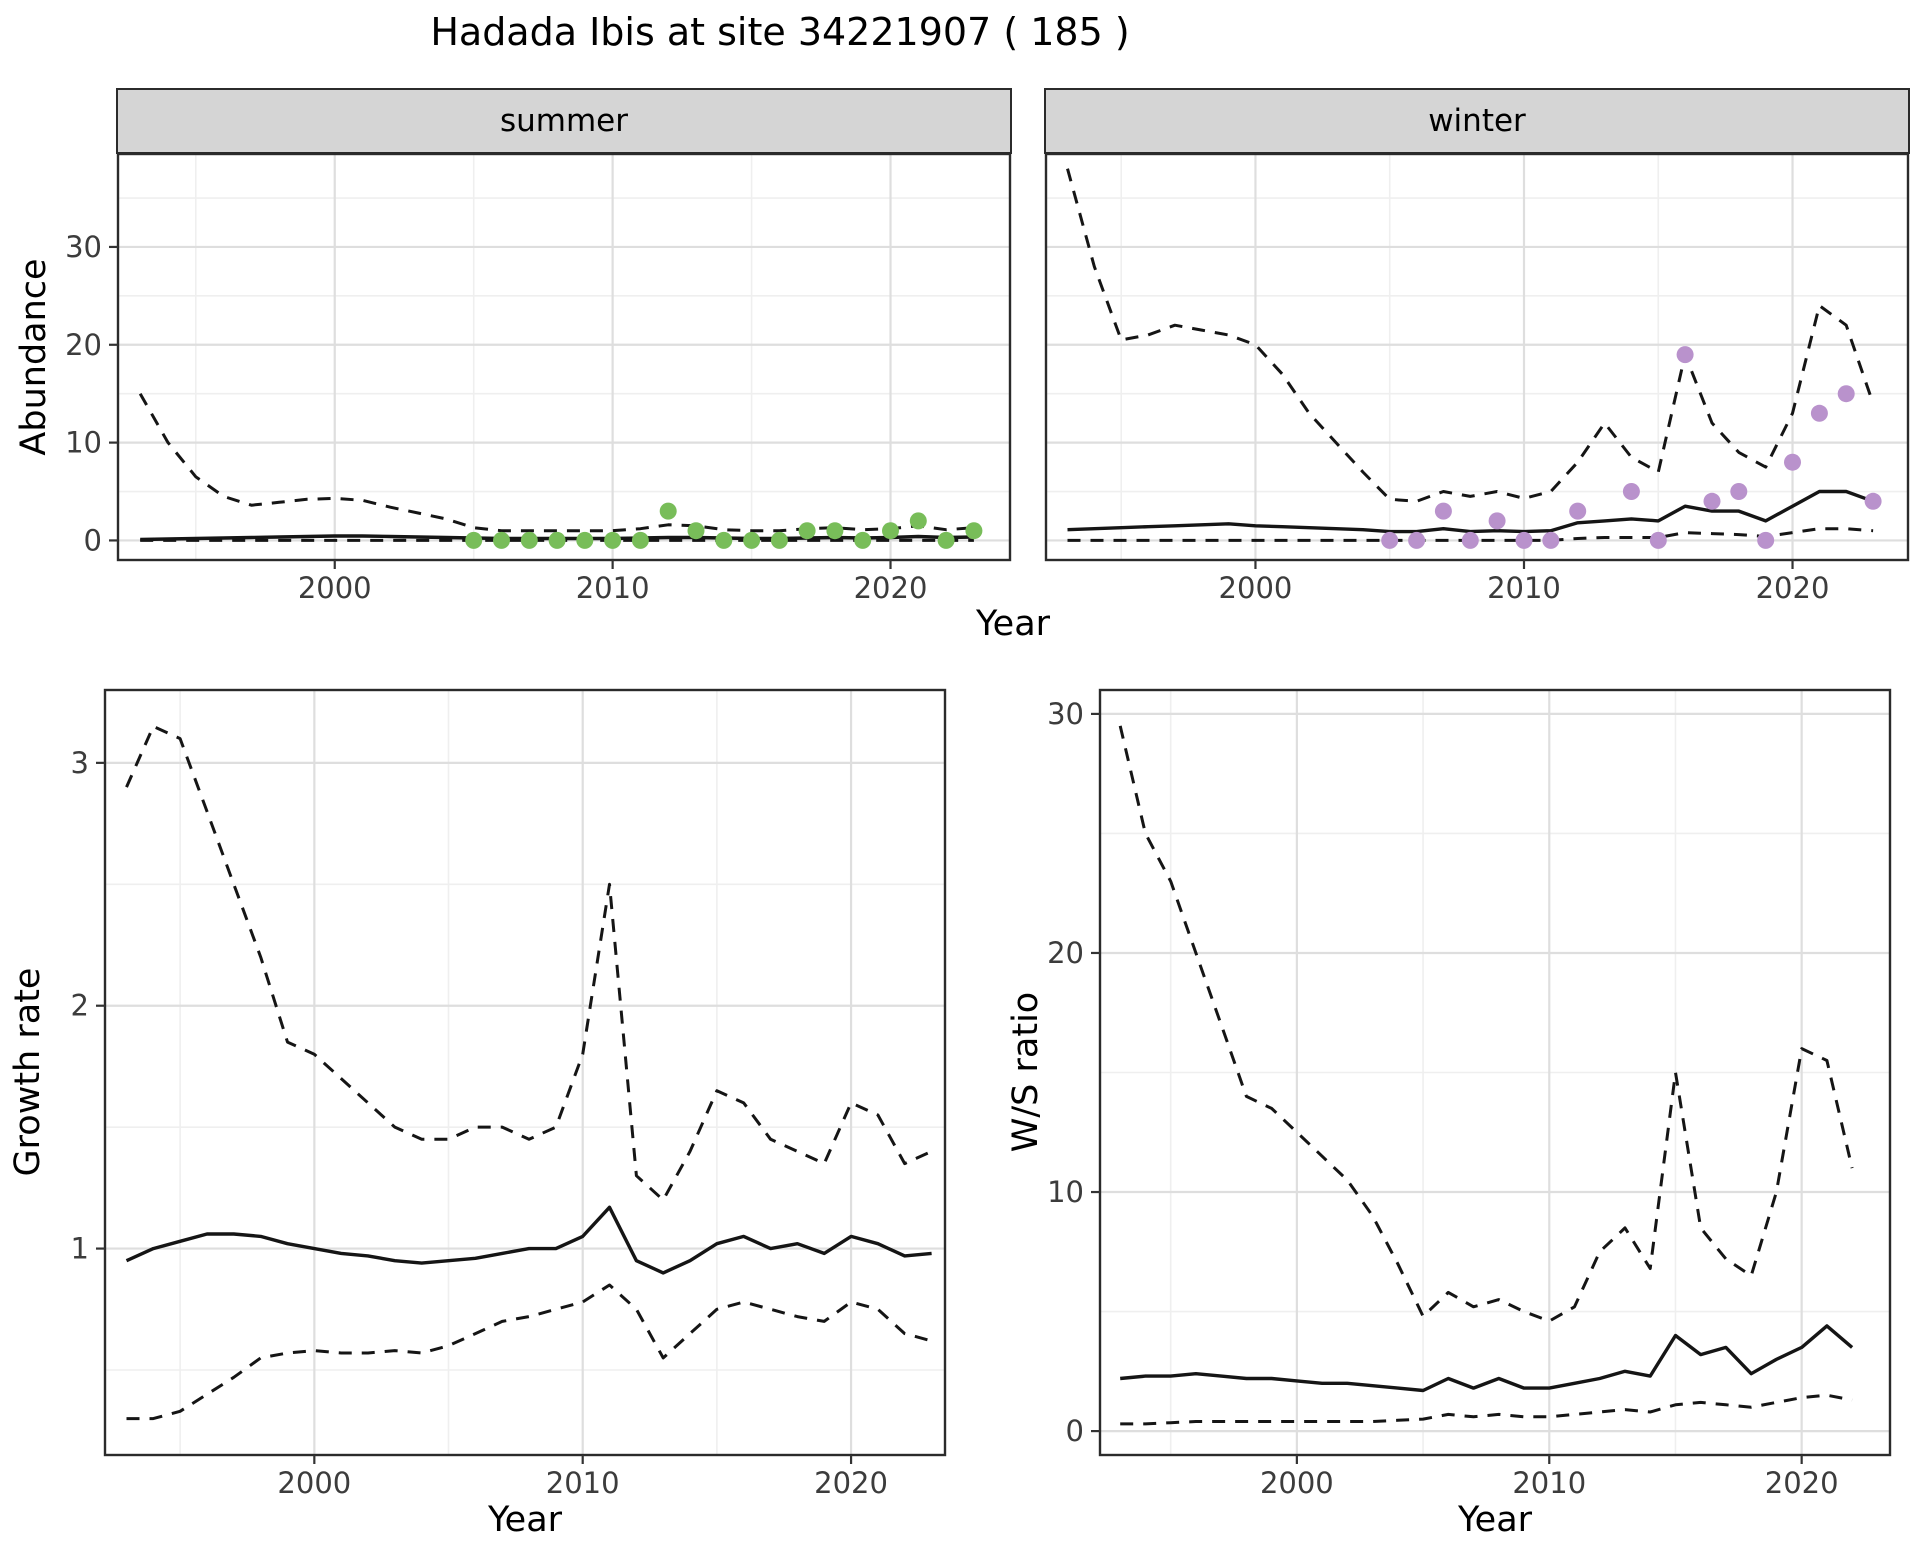 The image size is (1920, 1560). Describe the element at coordinates (1026, 1072) in the screenshot. I see `y-axis-label-ws-ratio: W/S ratio` at that location.